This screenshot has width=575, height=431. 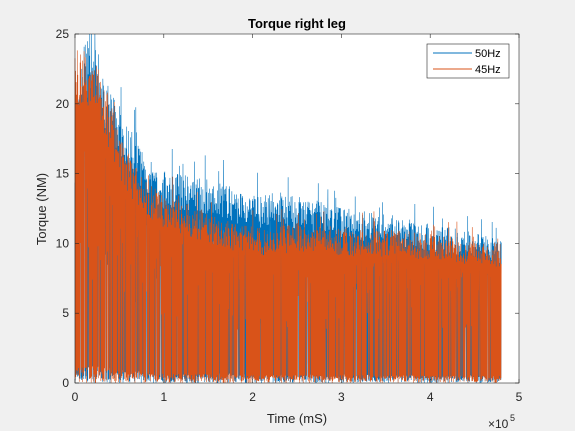 I want to click on y-tick-label: 15, so click(x=63, y=174).